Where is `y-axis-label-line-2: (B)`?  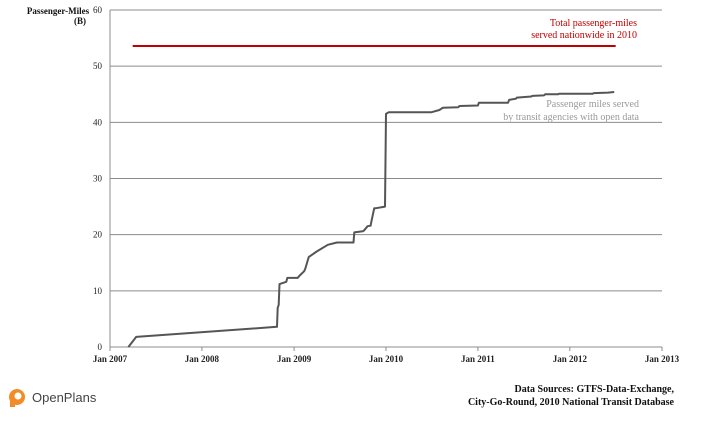
y-axis-label-line-2: (B) is located at coordinates (80, 21).